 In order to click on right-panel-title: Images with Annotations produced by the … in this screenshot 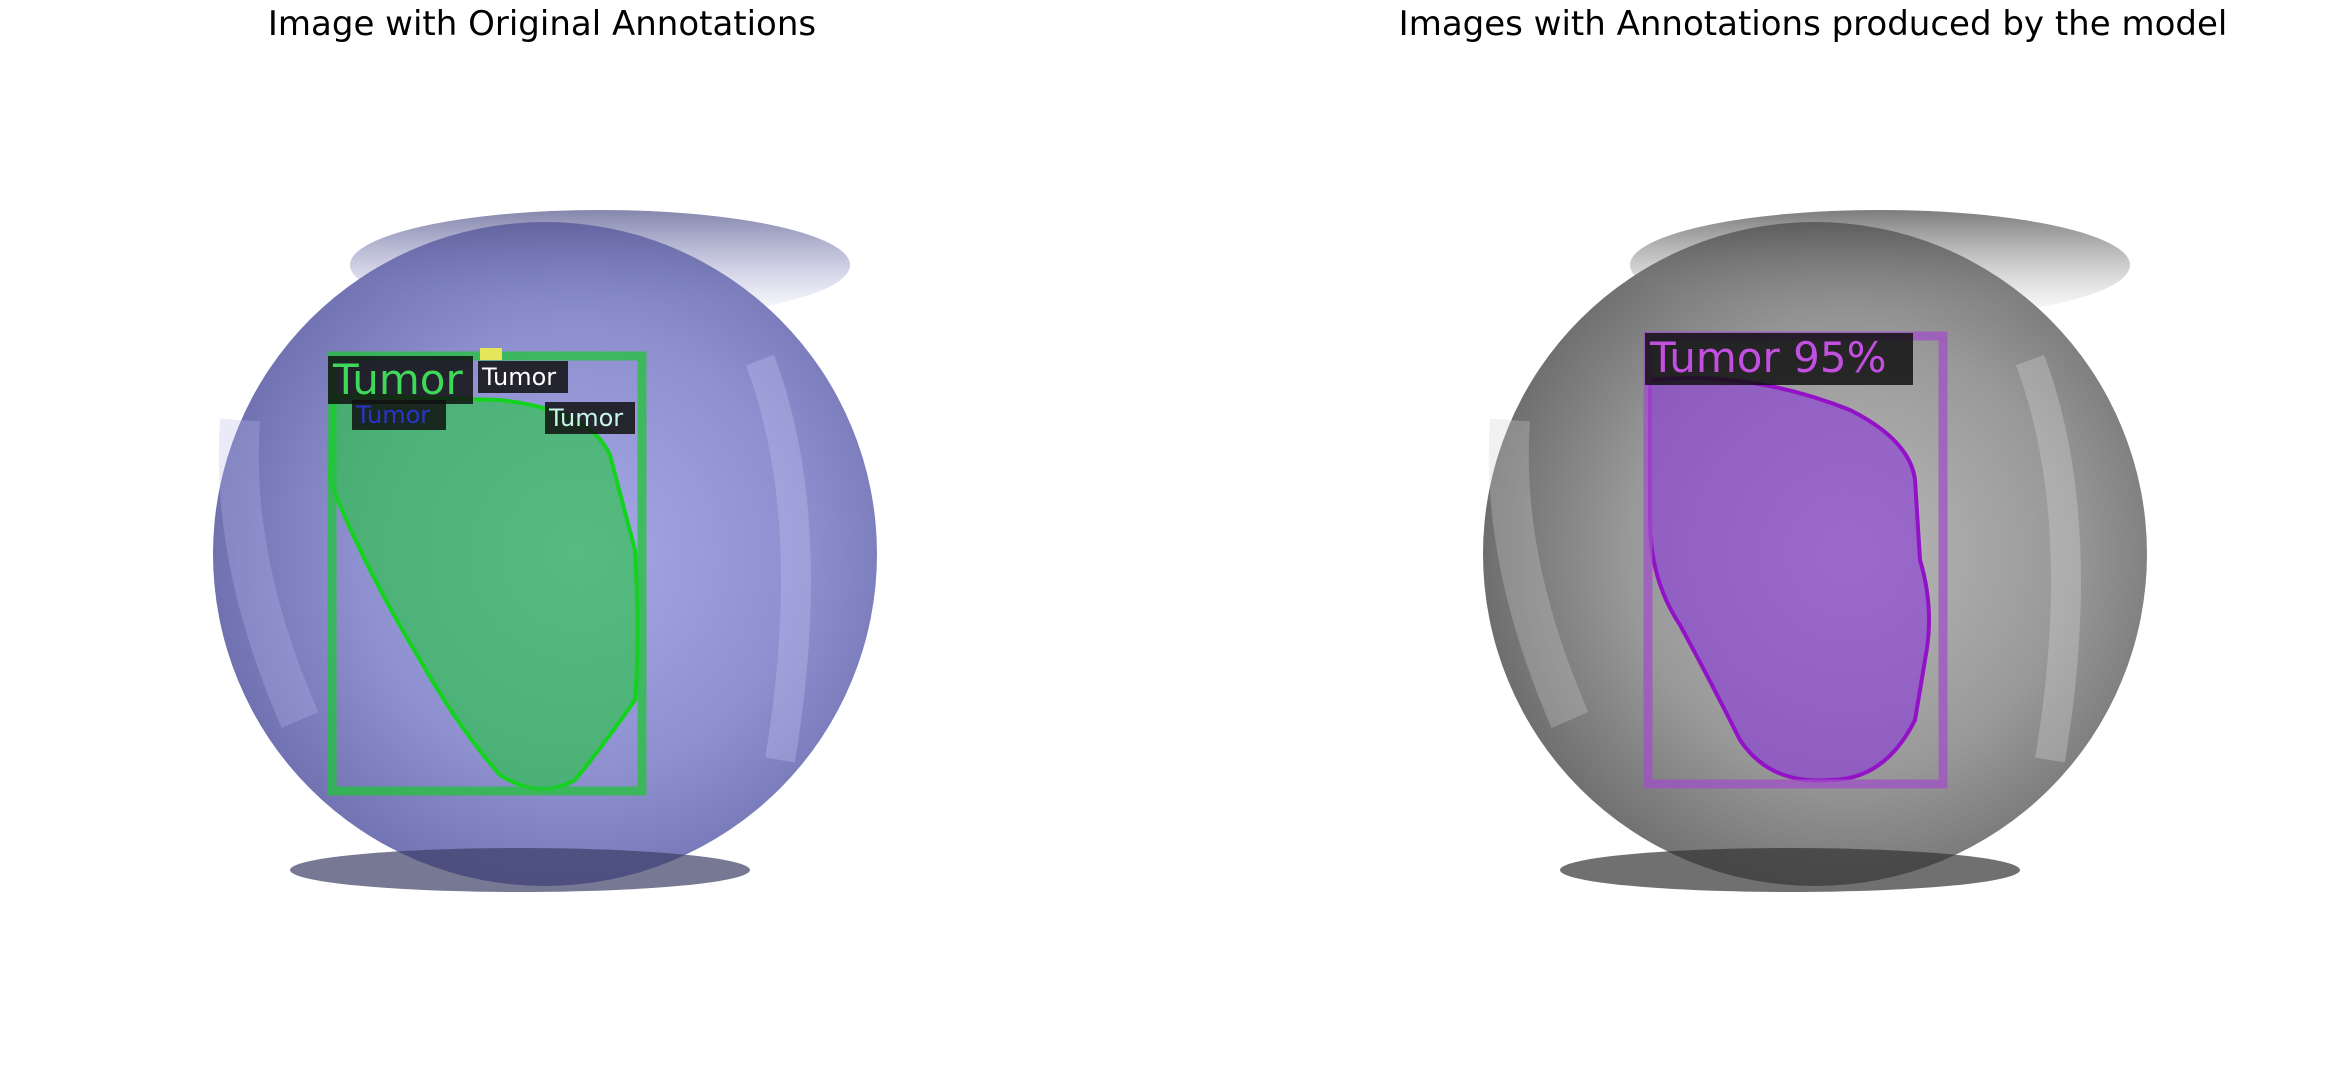, I will do `click(1813, 24)`.